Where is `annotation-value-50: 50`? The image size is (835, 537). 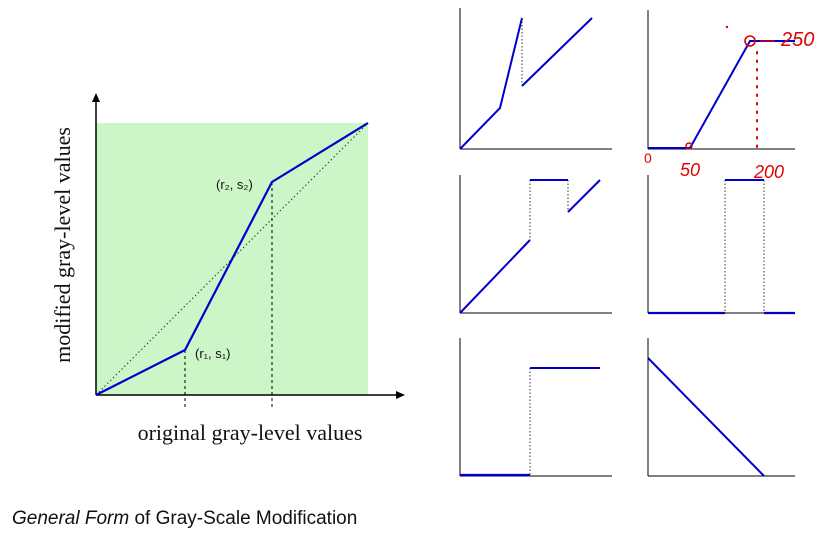
annotation-value-50: 50 is located at coordinates (690, 170).